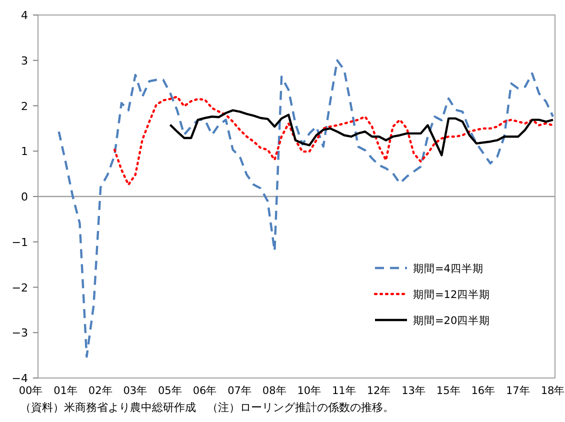  I want to click on x-tick-label: 12年, so click(379, 391).